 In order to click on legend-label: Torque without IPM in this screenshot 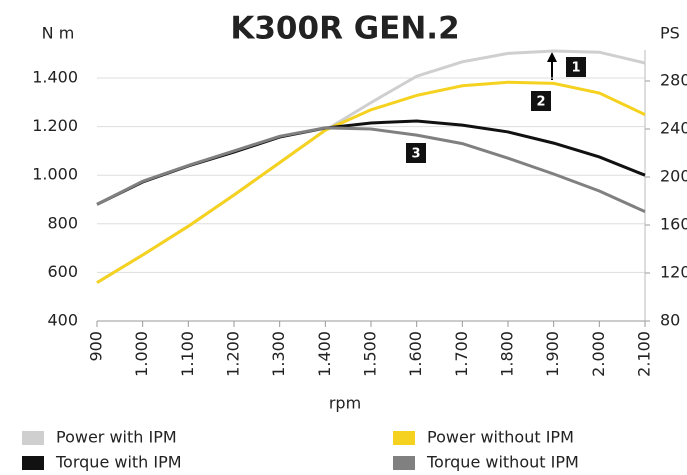, I will do `click(502, 462)`.